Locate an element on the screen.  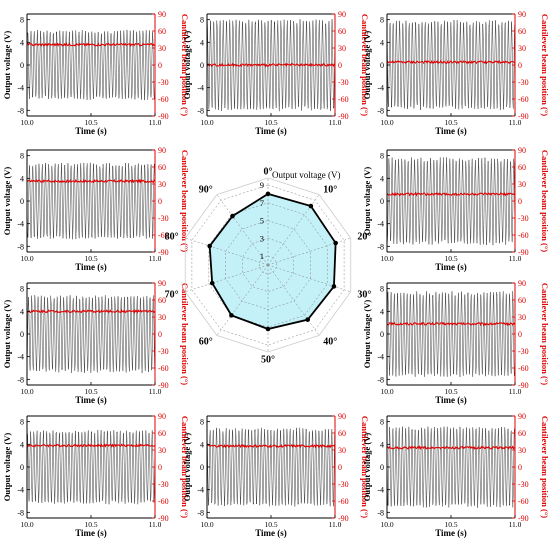
radar-category-label: 0° is located at coordinates (268, 172).